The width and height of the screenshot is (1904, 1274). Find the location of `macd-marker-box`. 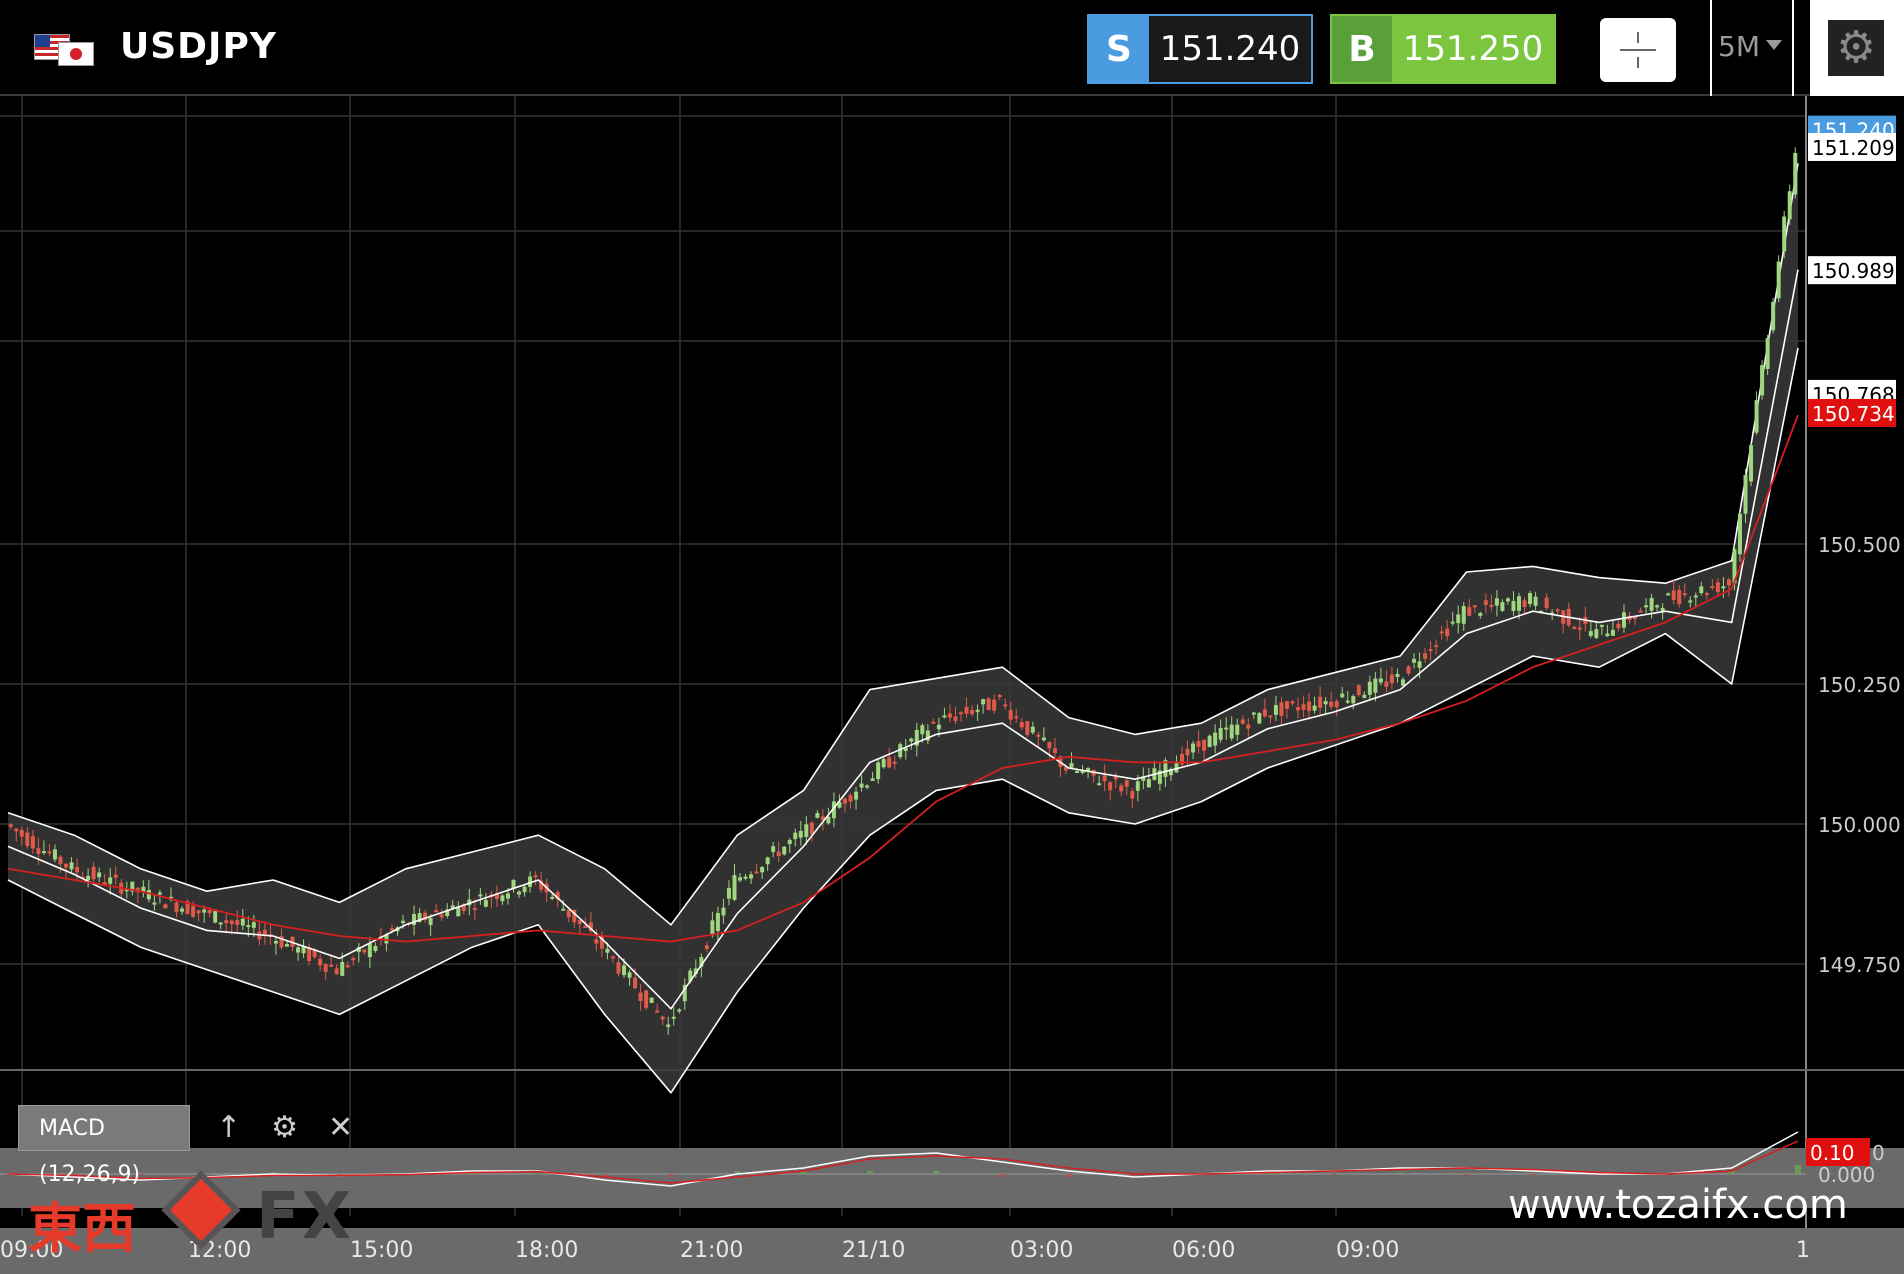

macd-marker-box is located at coordinates (1838, 1152).